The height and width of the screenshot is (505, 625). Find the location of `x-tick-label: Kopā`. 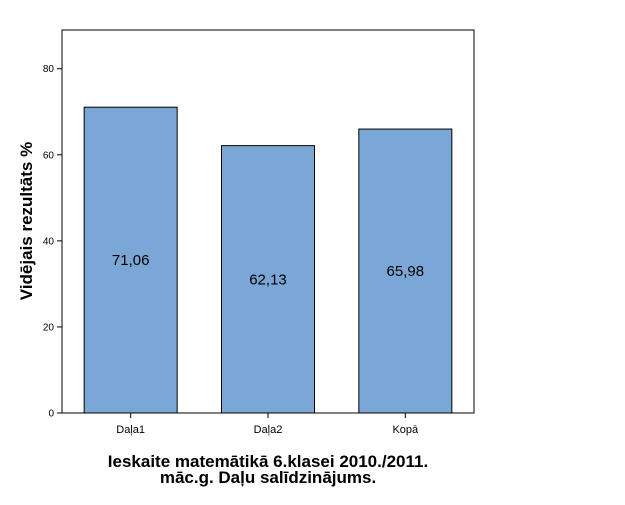

x-tick-label: Kopā is located at coordinates (405, 430).